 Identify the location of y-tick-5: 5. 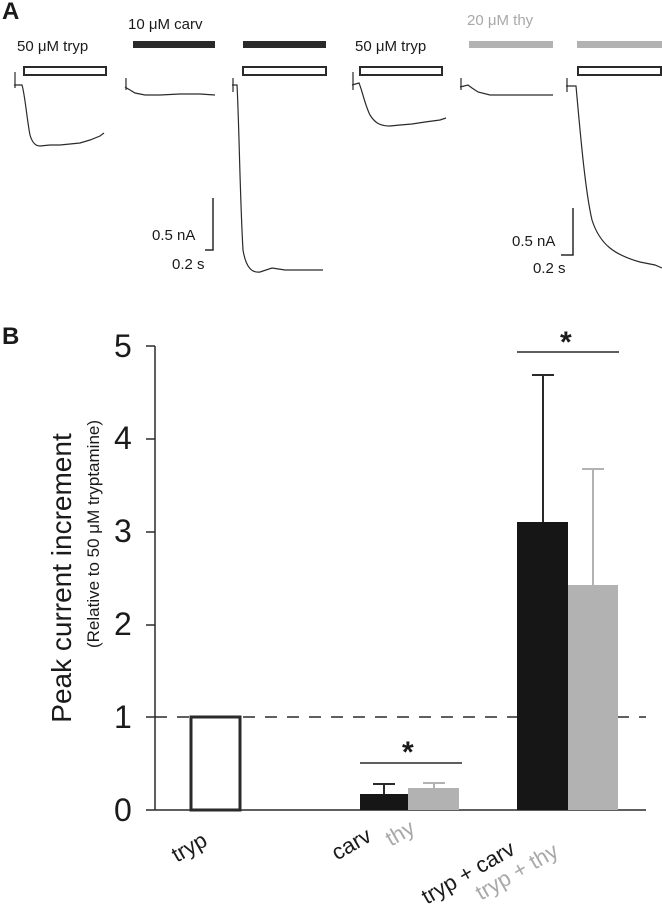
(123, 346).